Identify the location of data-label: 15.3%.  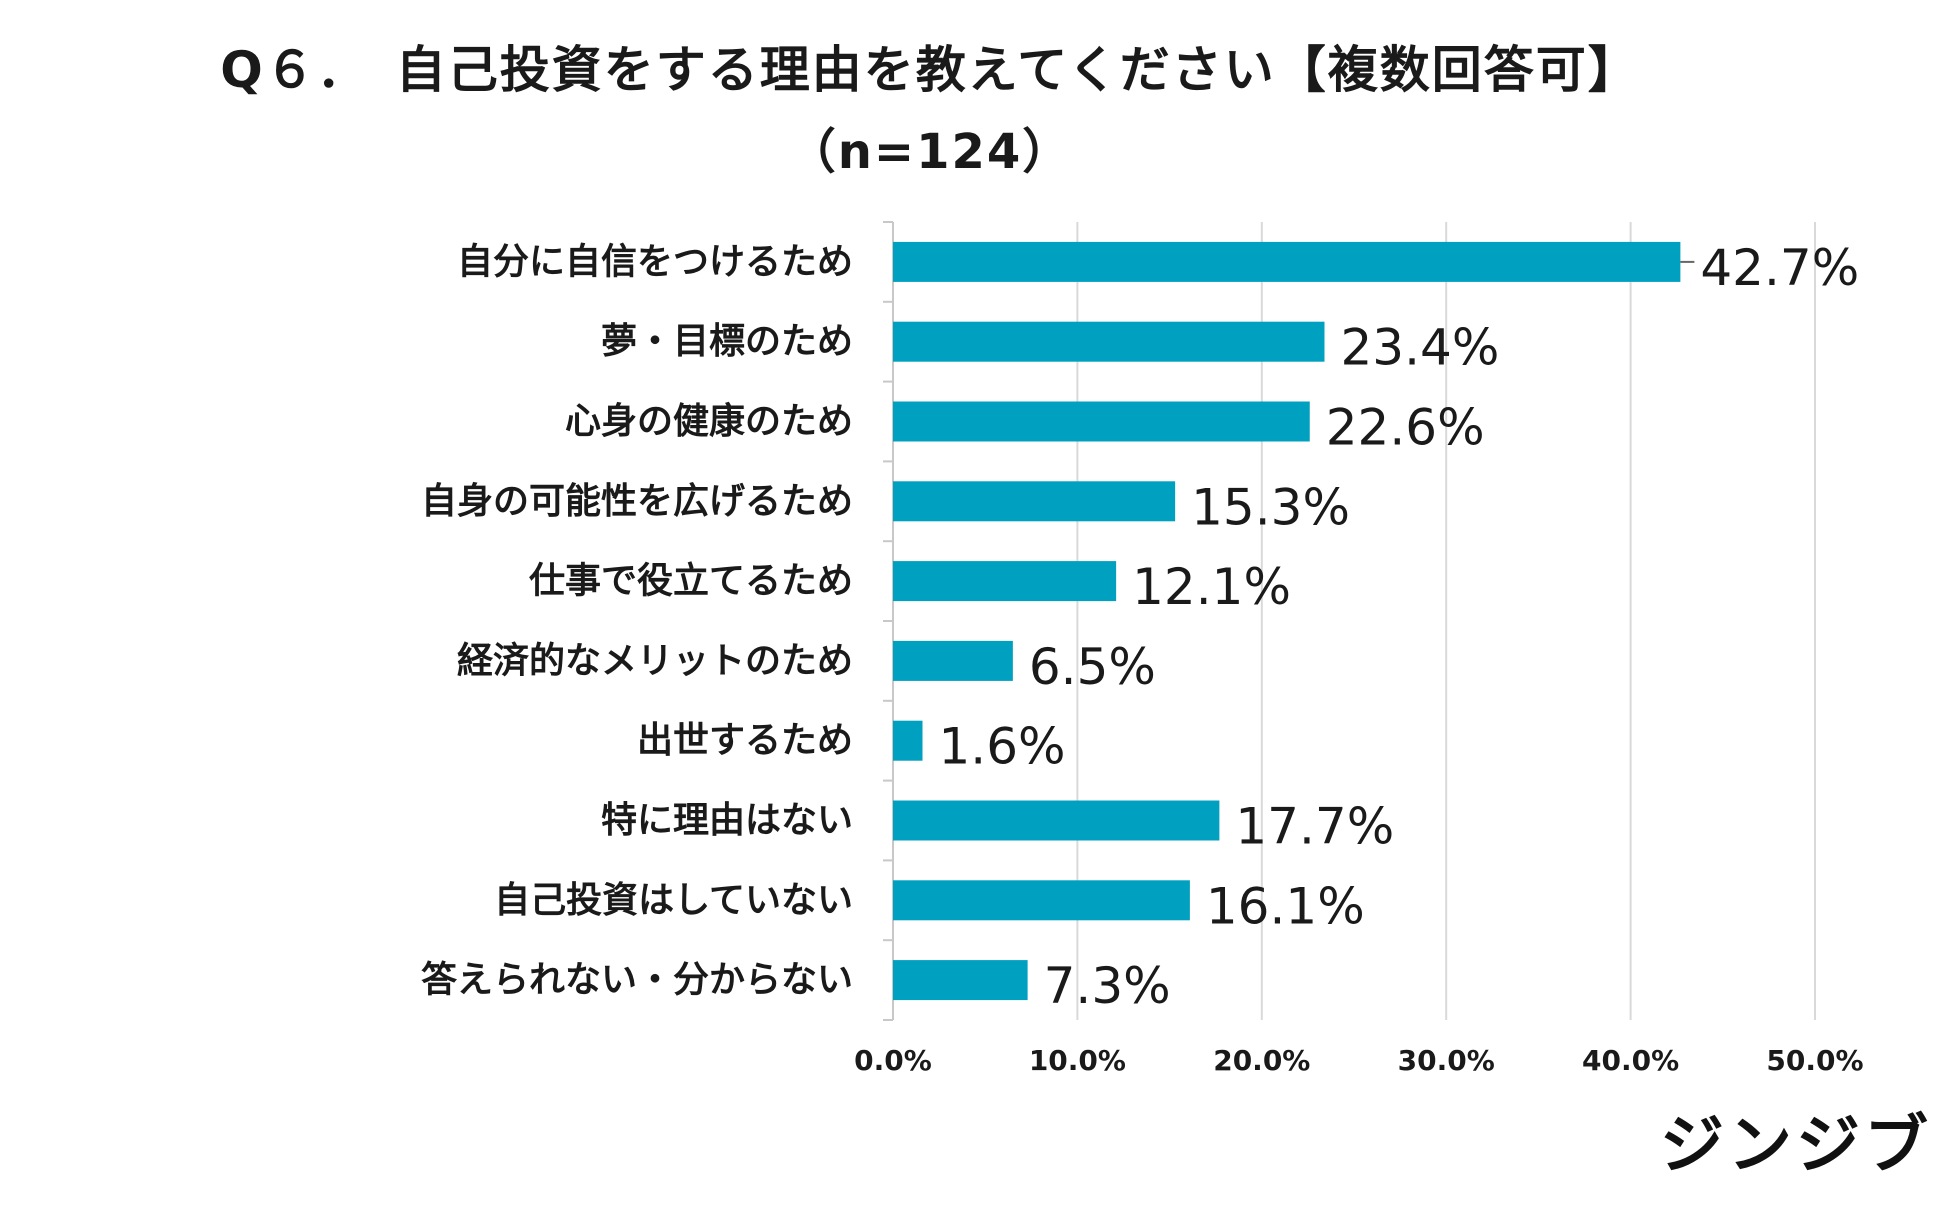
(1270, 507).